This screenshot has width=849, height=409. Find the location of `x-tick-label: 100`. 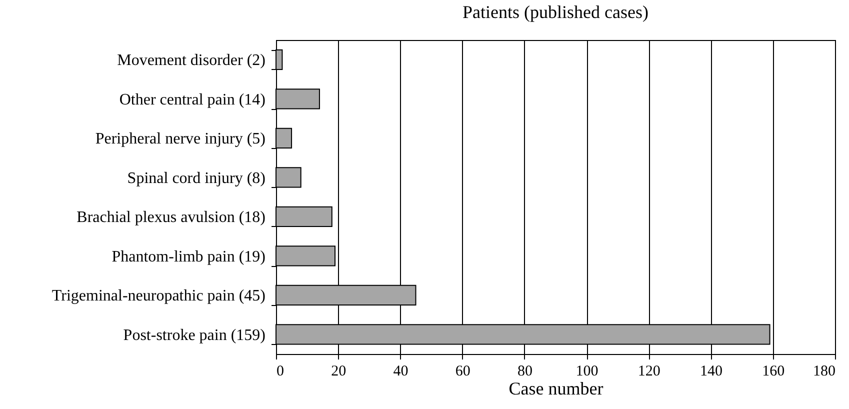

x-tick-label: 100 is located at coordinates (587, 372).